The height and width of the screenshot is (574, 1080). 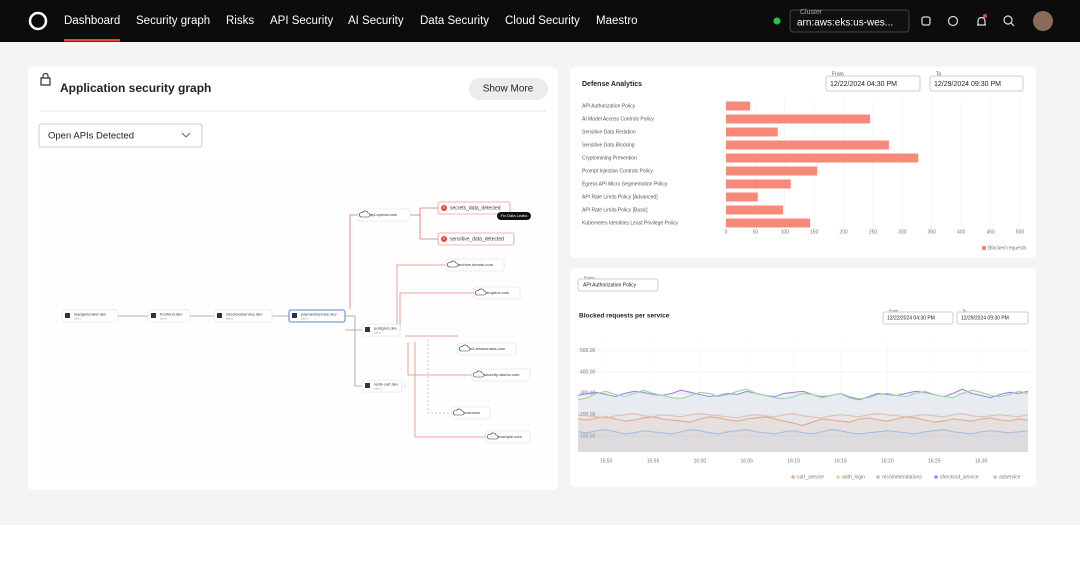 What do you see at coordinates (1007, 248) in the screenshot?
I see `legend-label: Blocked requests` at bounding box center [1007, 248].